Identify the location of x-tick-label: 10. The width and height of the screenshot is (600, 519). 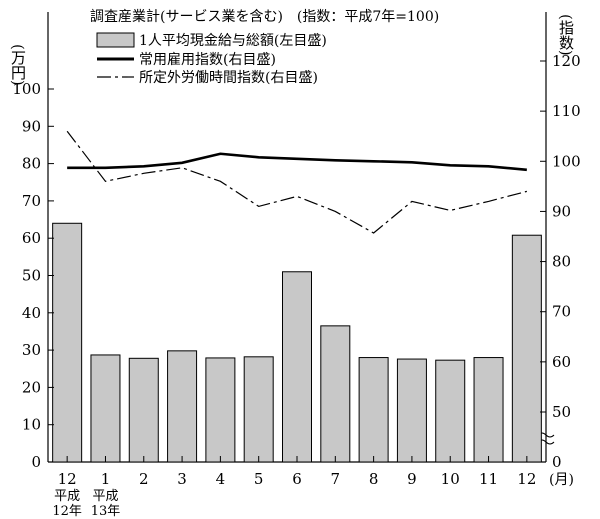
(450, 479).